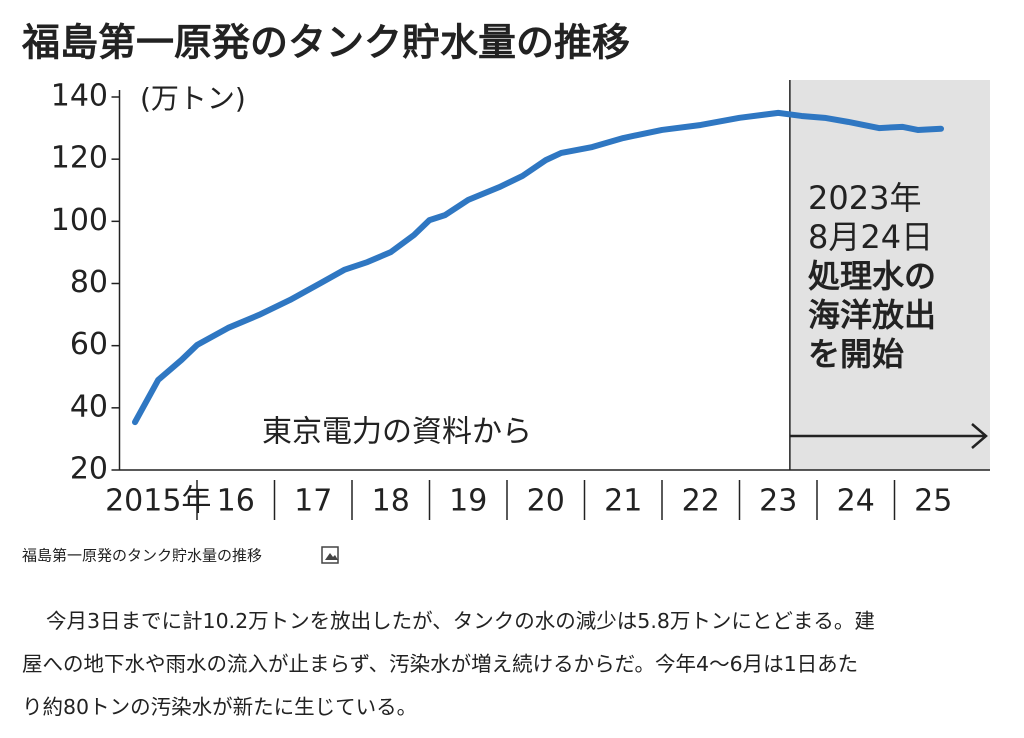 Image resolution: width=1024 pixels, height=738 pixels. What do you see at coordinates (864, 198) in the screenshot?
I see `annotation: 2023年` at bounding box center [864, 198].